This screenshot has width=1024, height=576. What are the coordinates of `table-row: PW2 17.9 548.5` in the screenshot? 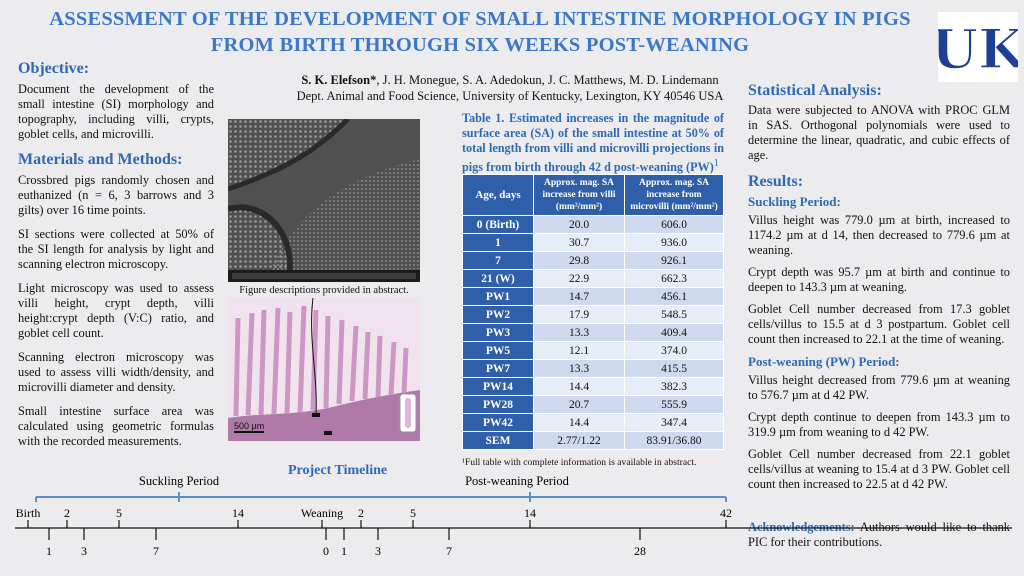 It's located at (593, 314).